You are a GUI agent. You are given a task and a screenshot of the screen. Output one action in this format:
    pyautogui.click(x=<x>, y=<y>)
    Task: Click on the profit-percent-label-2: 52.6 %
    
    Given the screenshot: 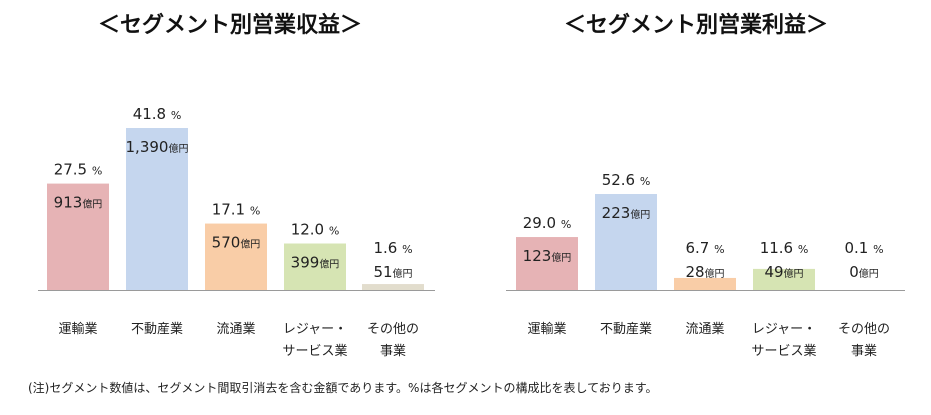 What is the action you would take?
    pyautogui.click(x=626, y=180)
    